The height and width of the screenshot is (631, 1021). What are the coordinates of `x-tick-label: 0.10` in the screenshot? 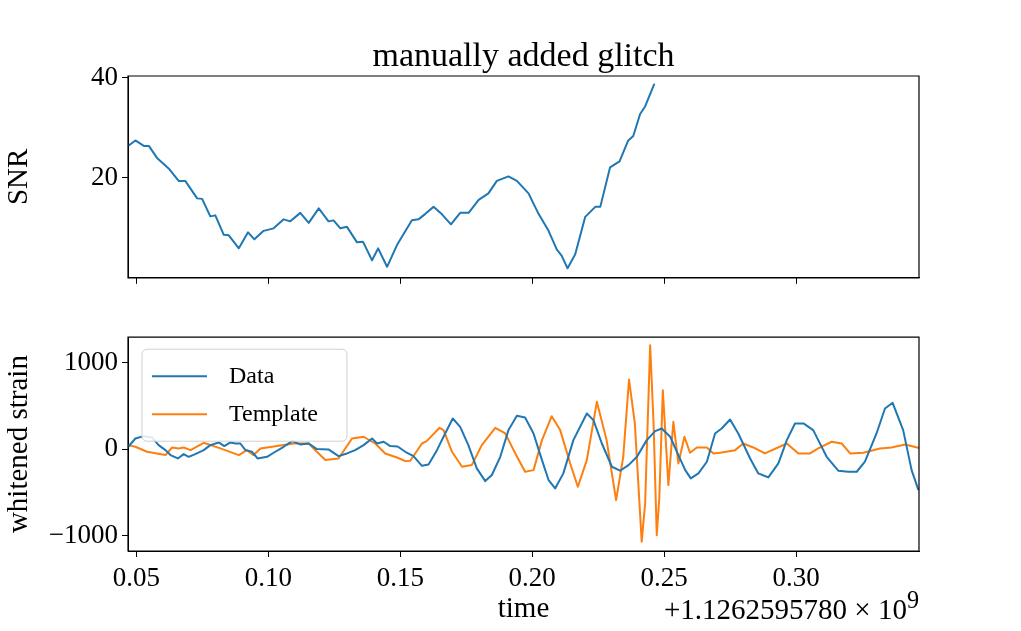 It's located at (268, 577).